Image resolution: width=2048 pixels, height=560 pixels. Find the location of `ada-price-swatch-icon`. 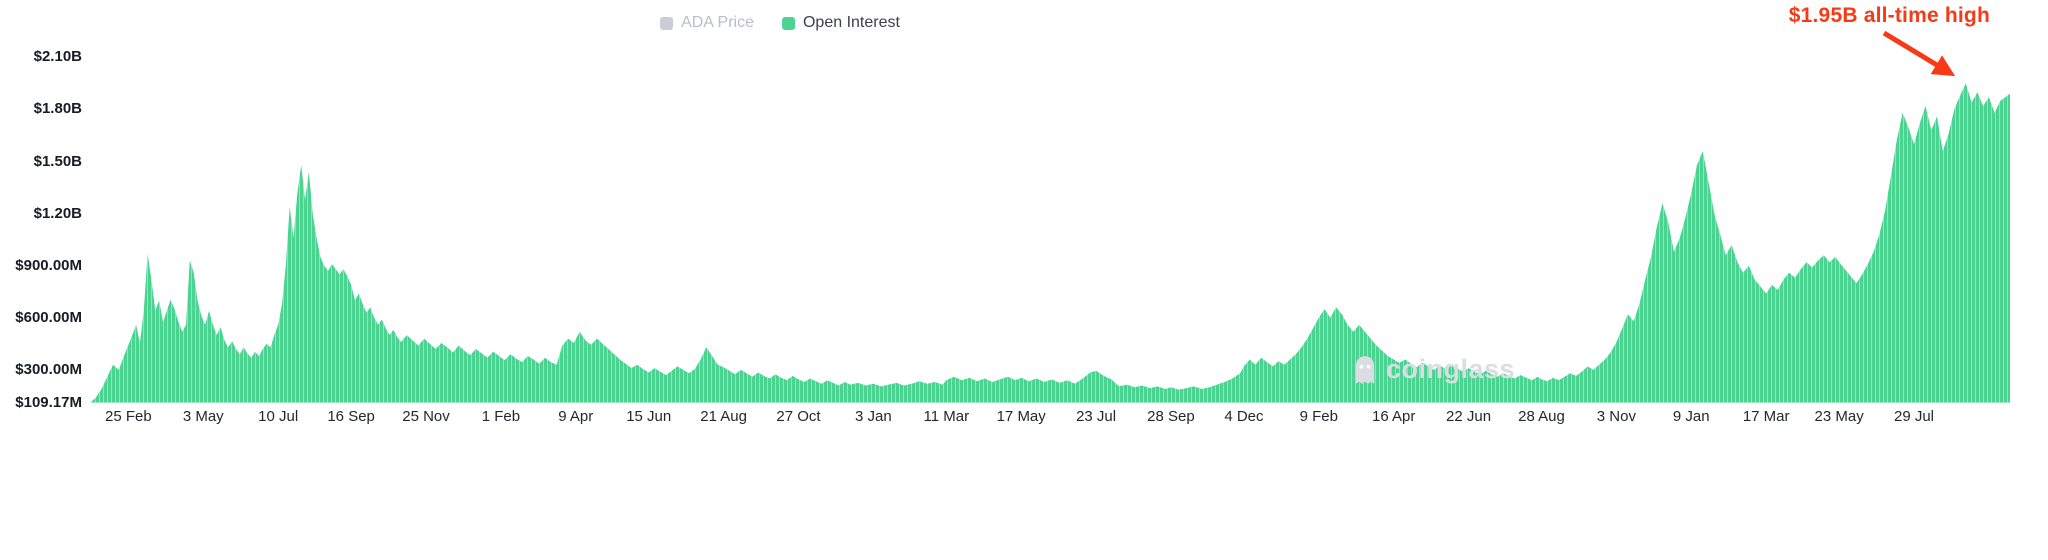

ada-price-swatch-icon is located at coordinates (667, 23).